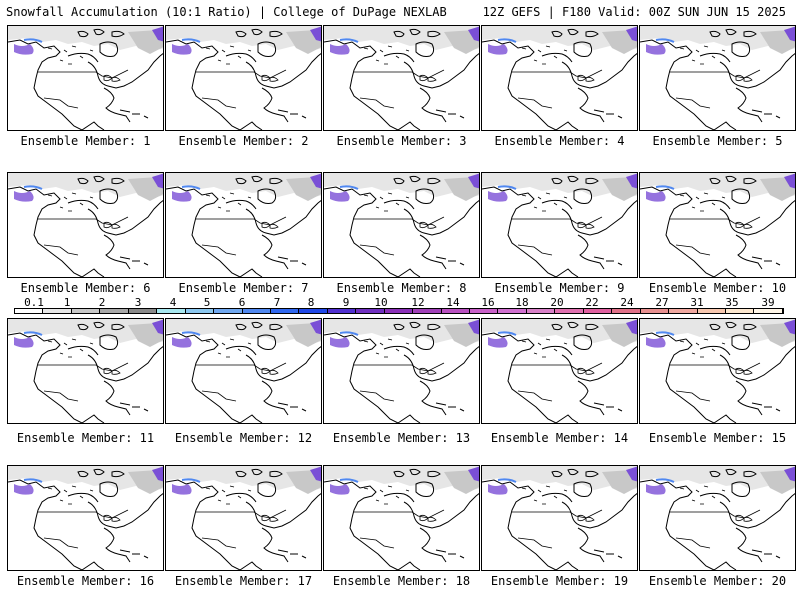 The height and width of the screenshot is (600, 800). What do you see at coordinates (243, 288) in the screenshot?
I see `ensemble-member-caption: Ensemble Member: 7` at bounding box center [243, 288].